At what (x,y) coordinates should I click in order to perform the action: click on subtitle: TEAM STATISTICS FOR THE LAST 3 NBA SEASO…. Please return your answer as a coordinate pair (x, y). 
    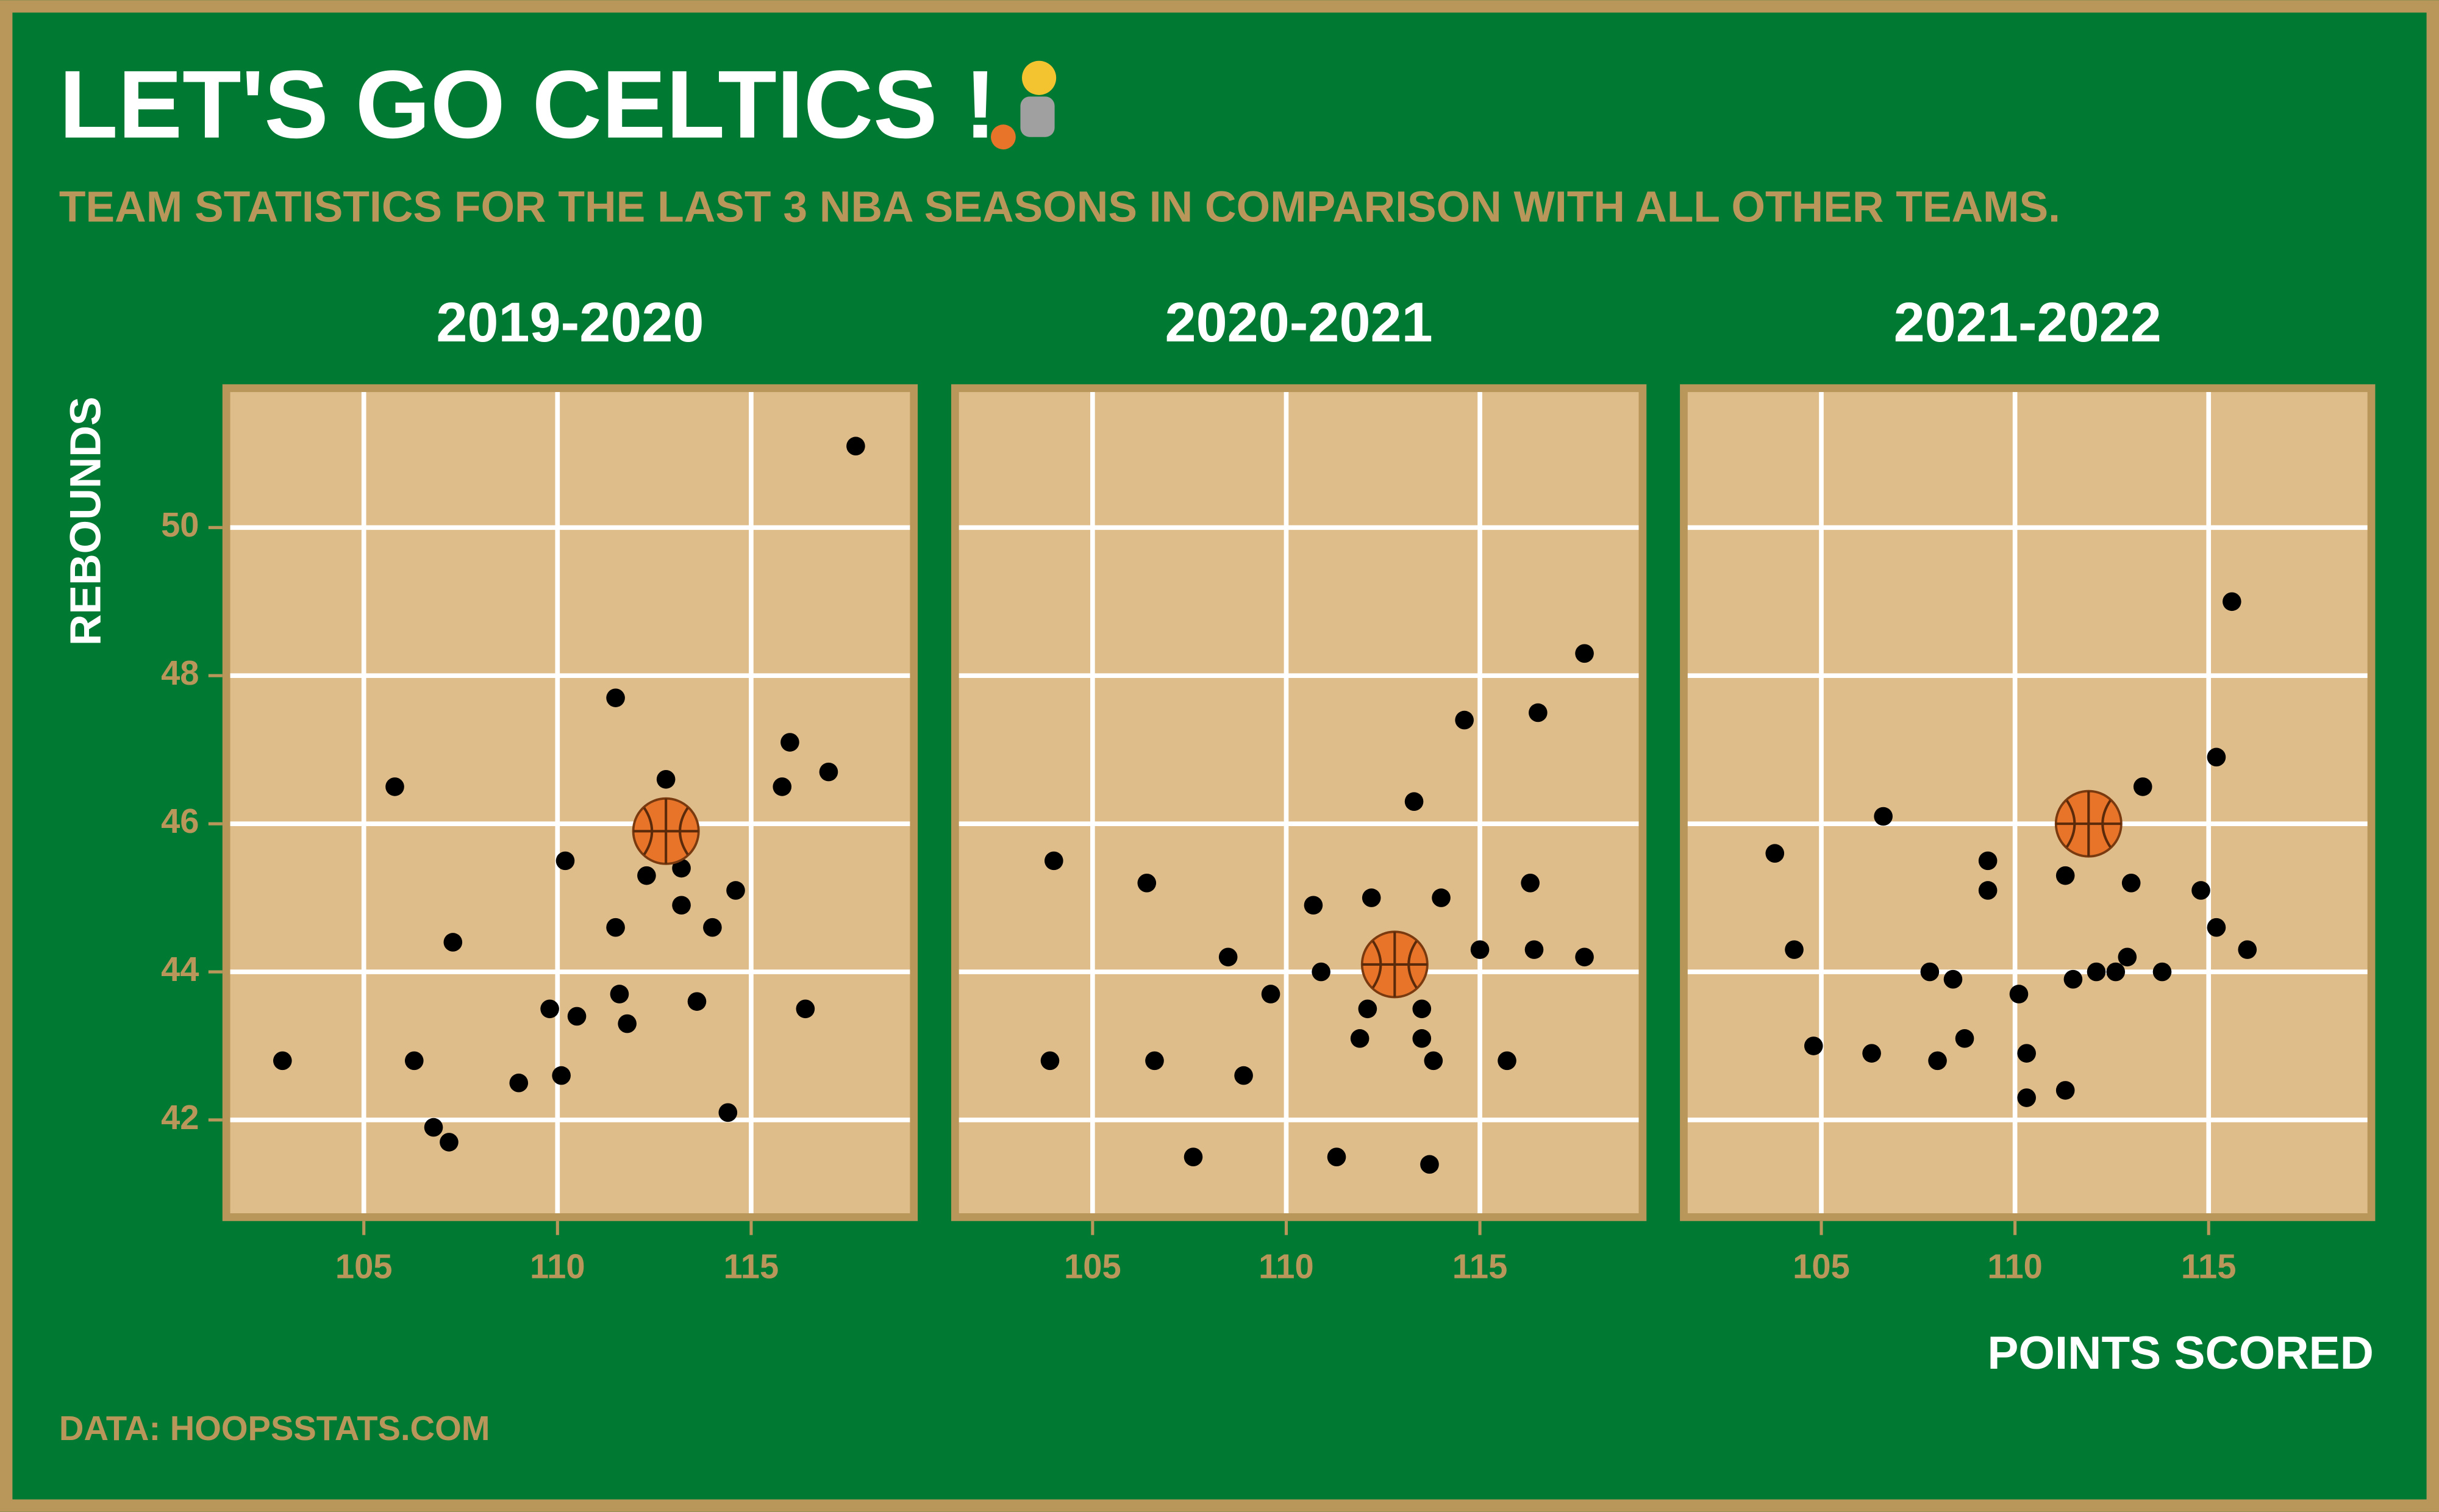
    Looking at the image, I should click on (1059, 206).